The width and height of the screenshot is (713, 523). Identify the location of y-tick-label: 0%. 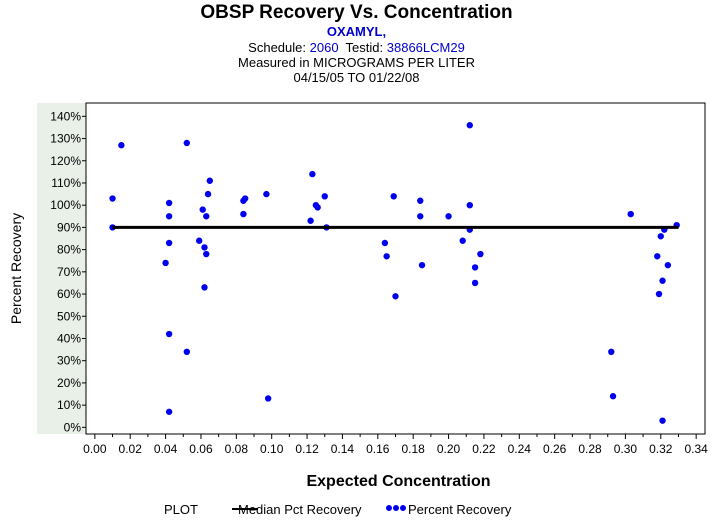
(73, 427).